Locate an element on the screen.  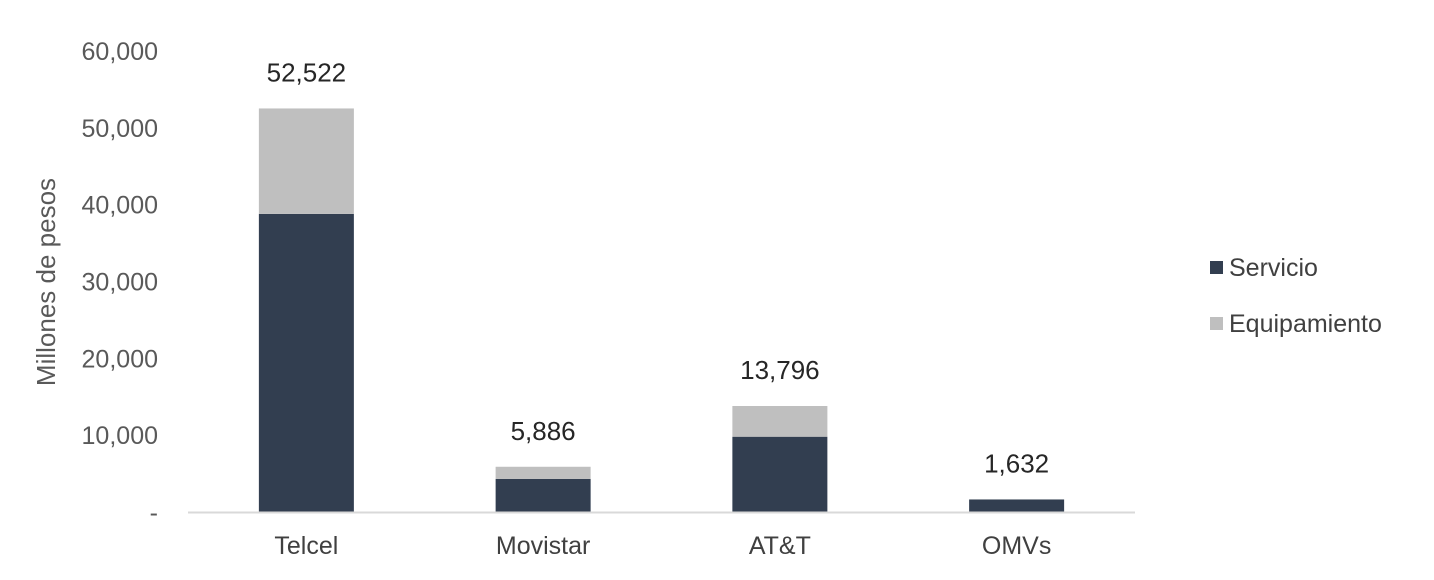
total-label: 1,632 is located at coordinates (1016, 463).